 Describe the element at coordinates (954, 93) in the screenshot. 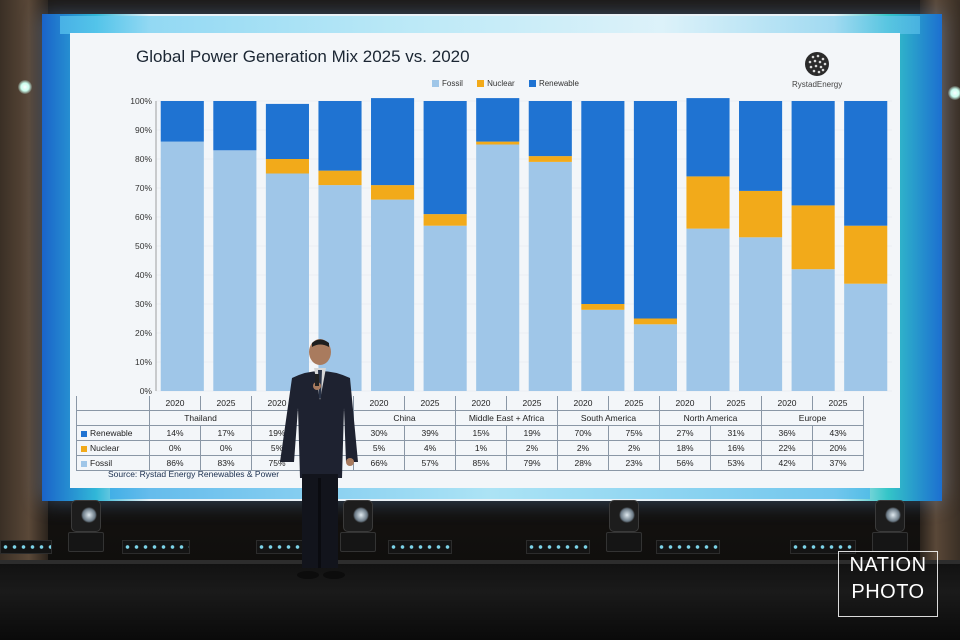

I see `right-spotlight` at that location.